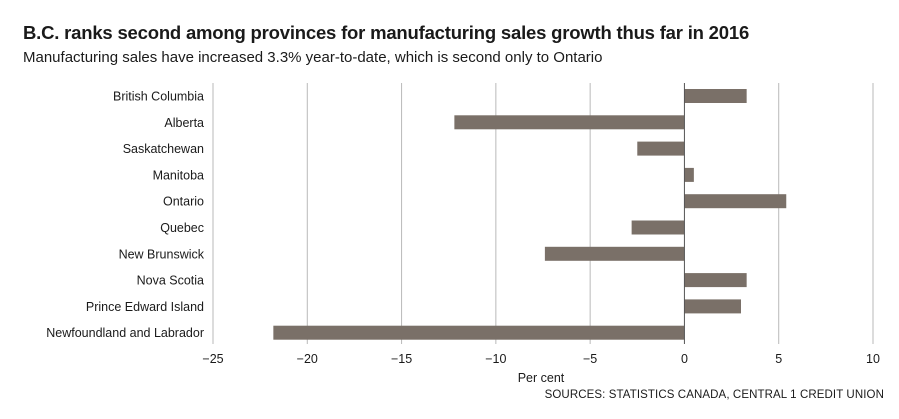 Image resolution: width=899 pixels, height=419 pixels. What do you see at coordinates (873, 359) in the screenshot?
I see `x-tick-label: 10` at bounding box center [873, 359].